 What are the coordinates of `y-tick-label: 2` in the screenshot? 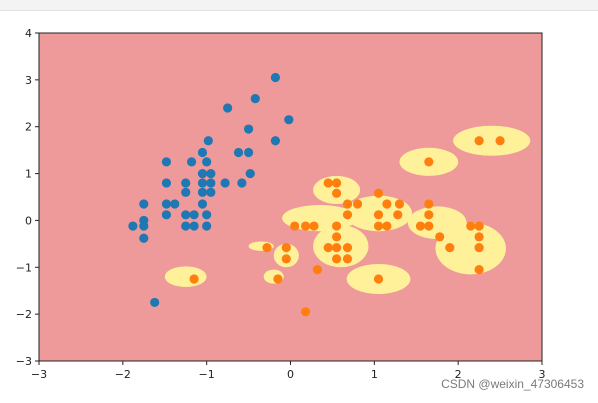 It's located at (28, 127).